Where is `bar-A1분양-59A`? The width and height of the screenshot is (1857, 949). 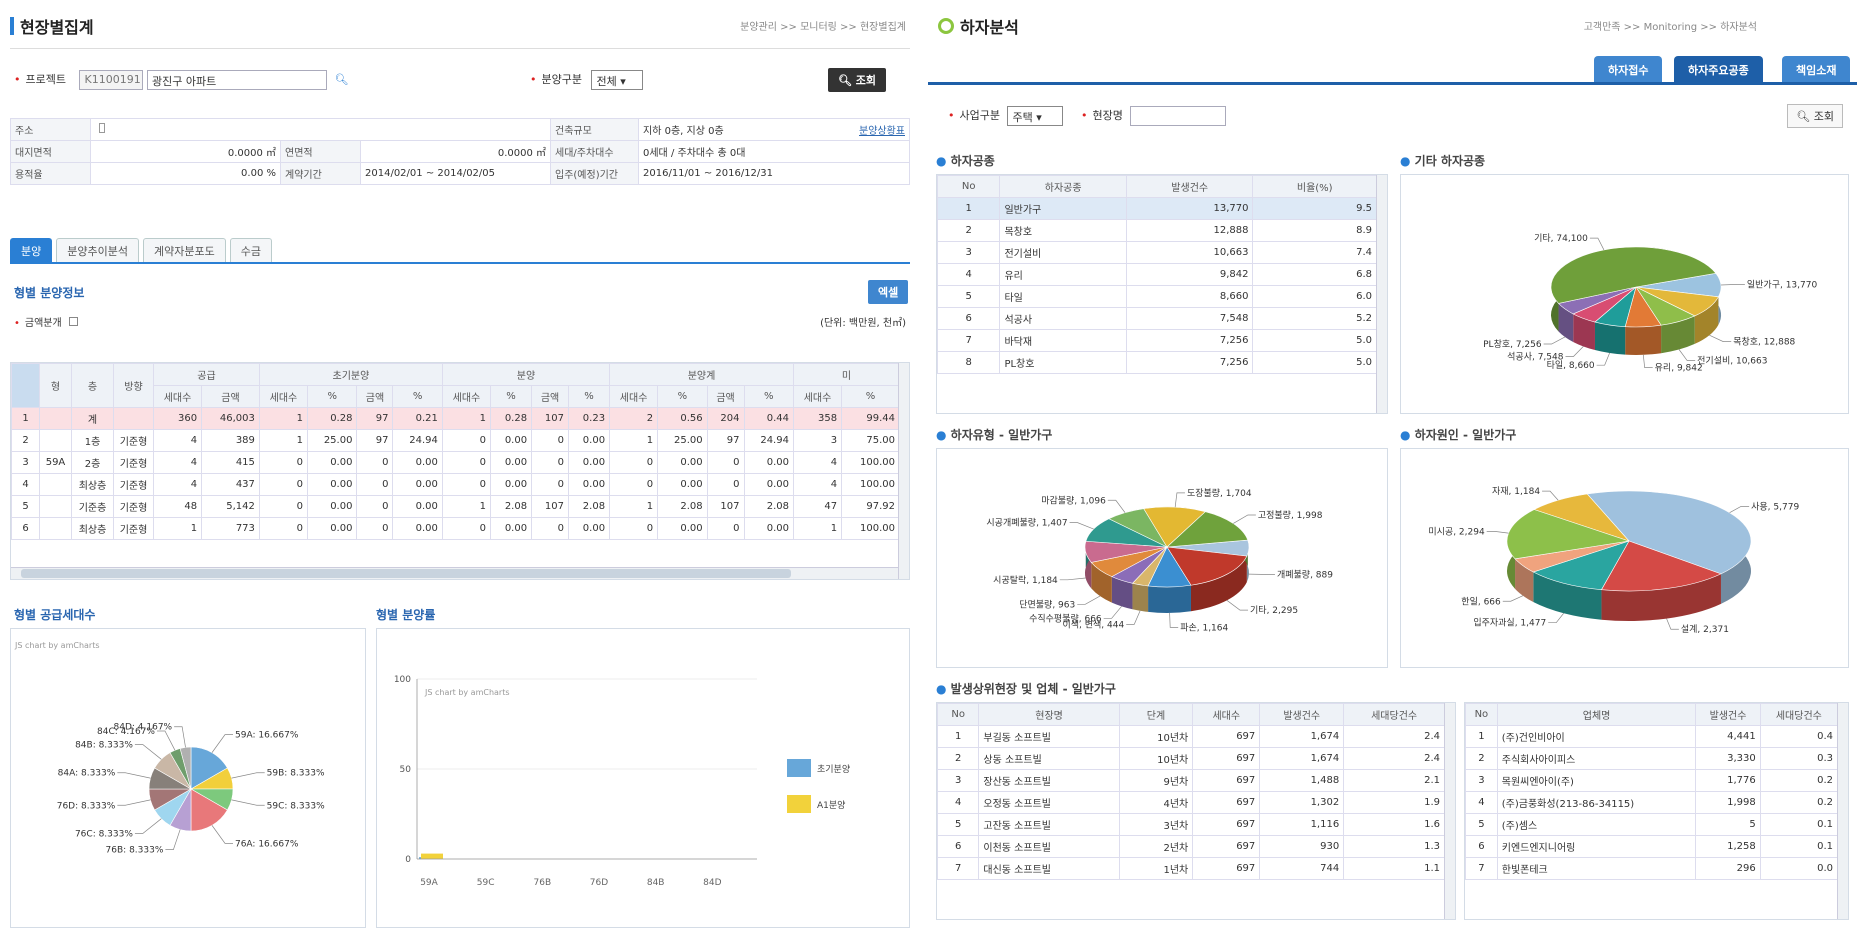 bar-A1분양-59A is located at coordinates (432, 856).